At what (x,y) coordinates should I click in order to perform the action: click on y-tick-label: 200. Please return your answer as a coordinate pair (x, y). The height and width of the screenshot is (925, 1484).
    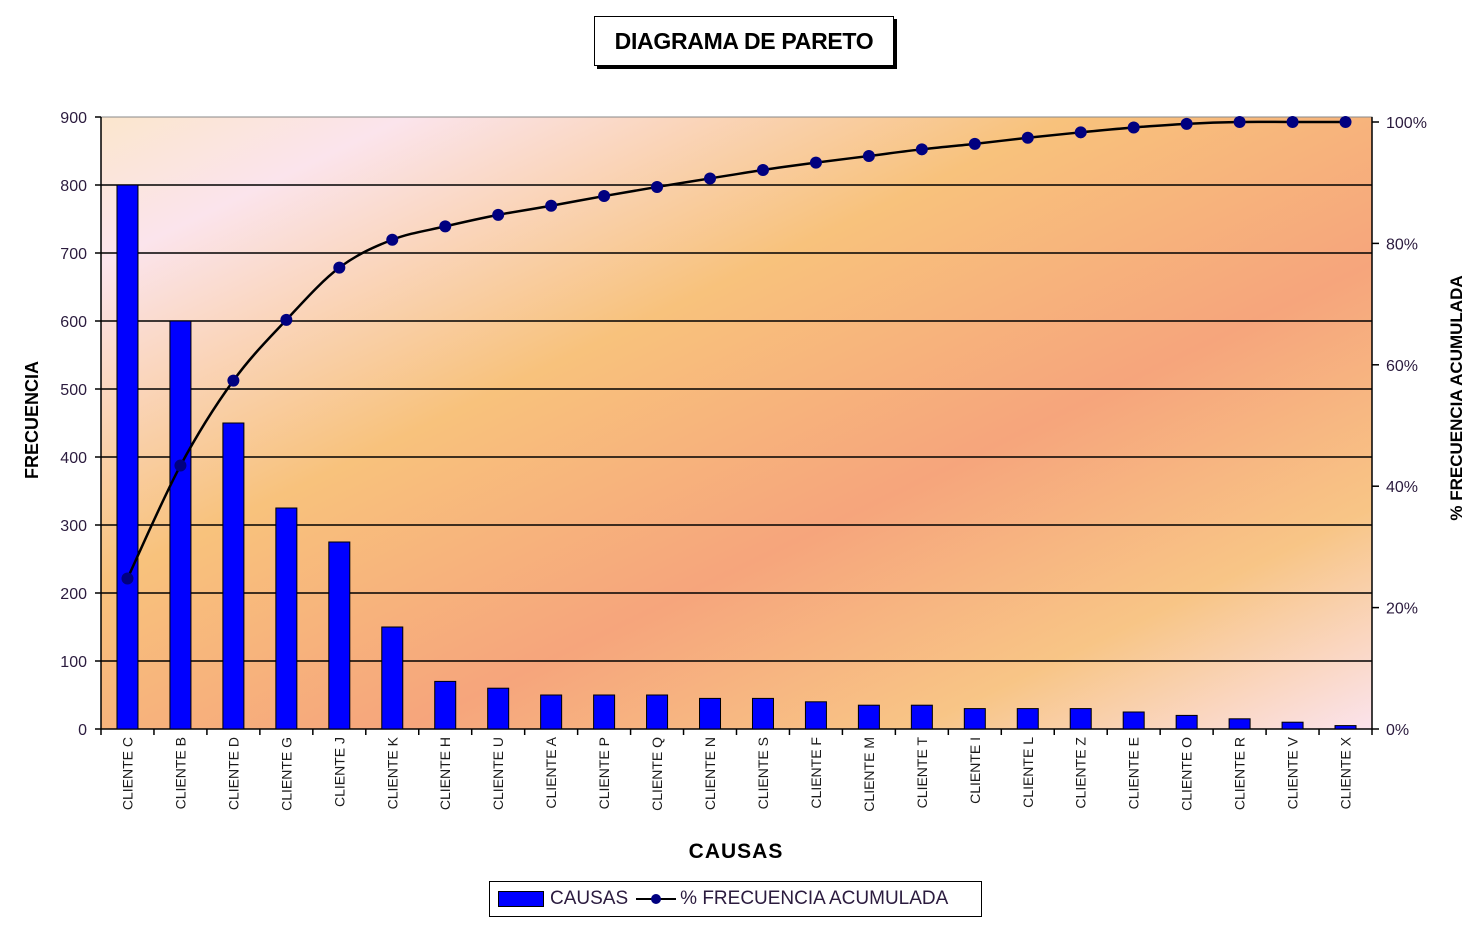
    Looking at the image, I should click on (73, 594).